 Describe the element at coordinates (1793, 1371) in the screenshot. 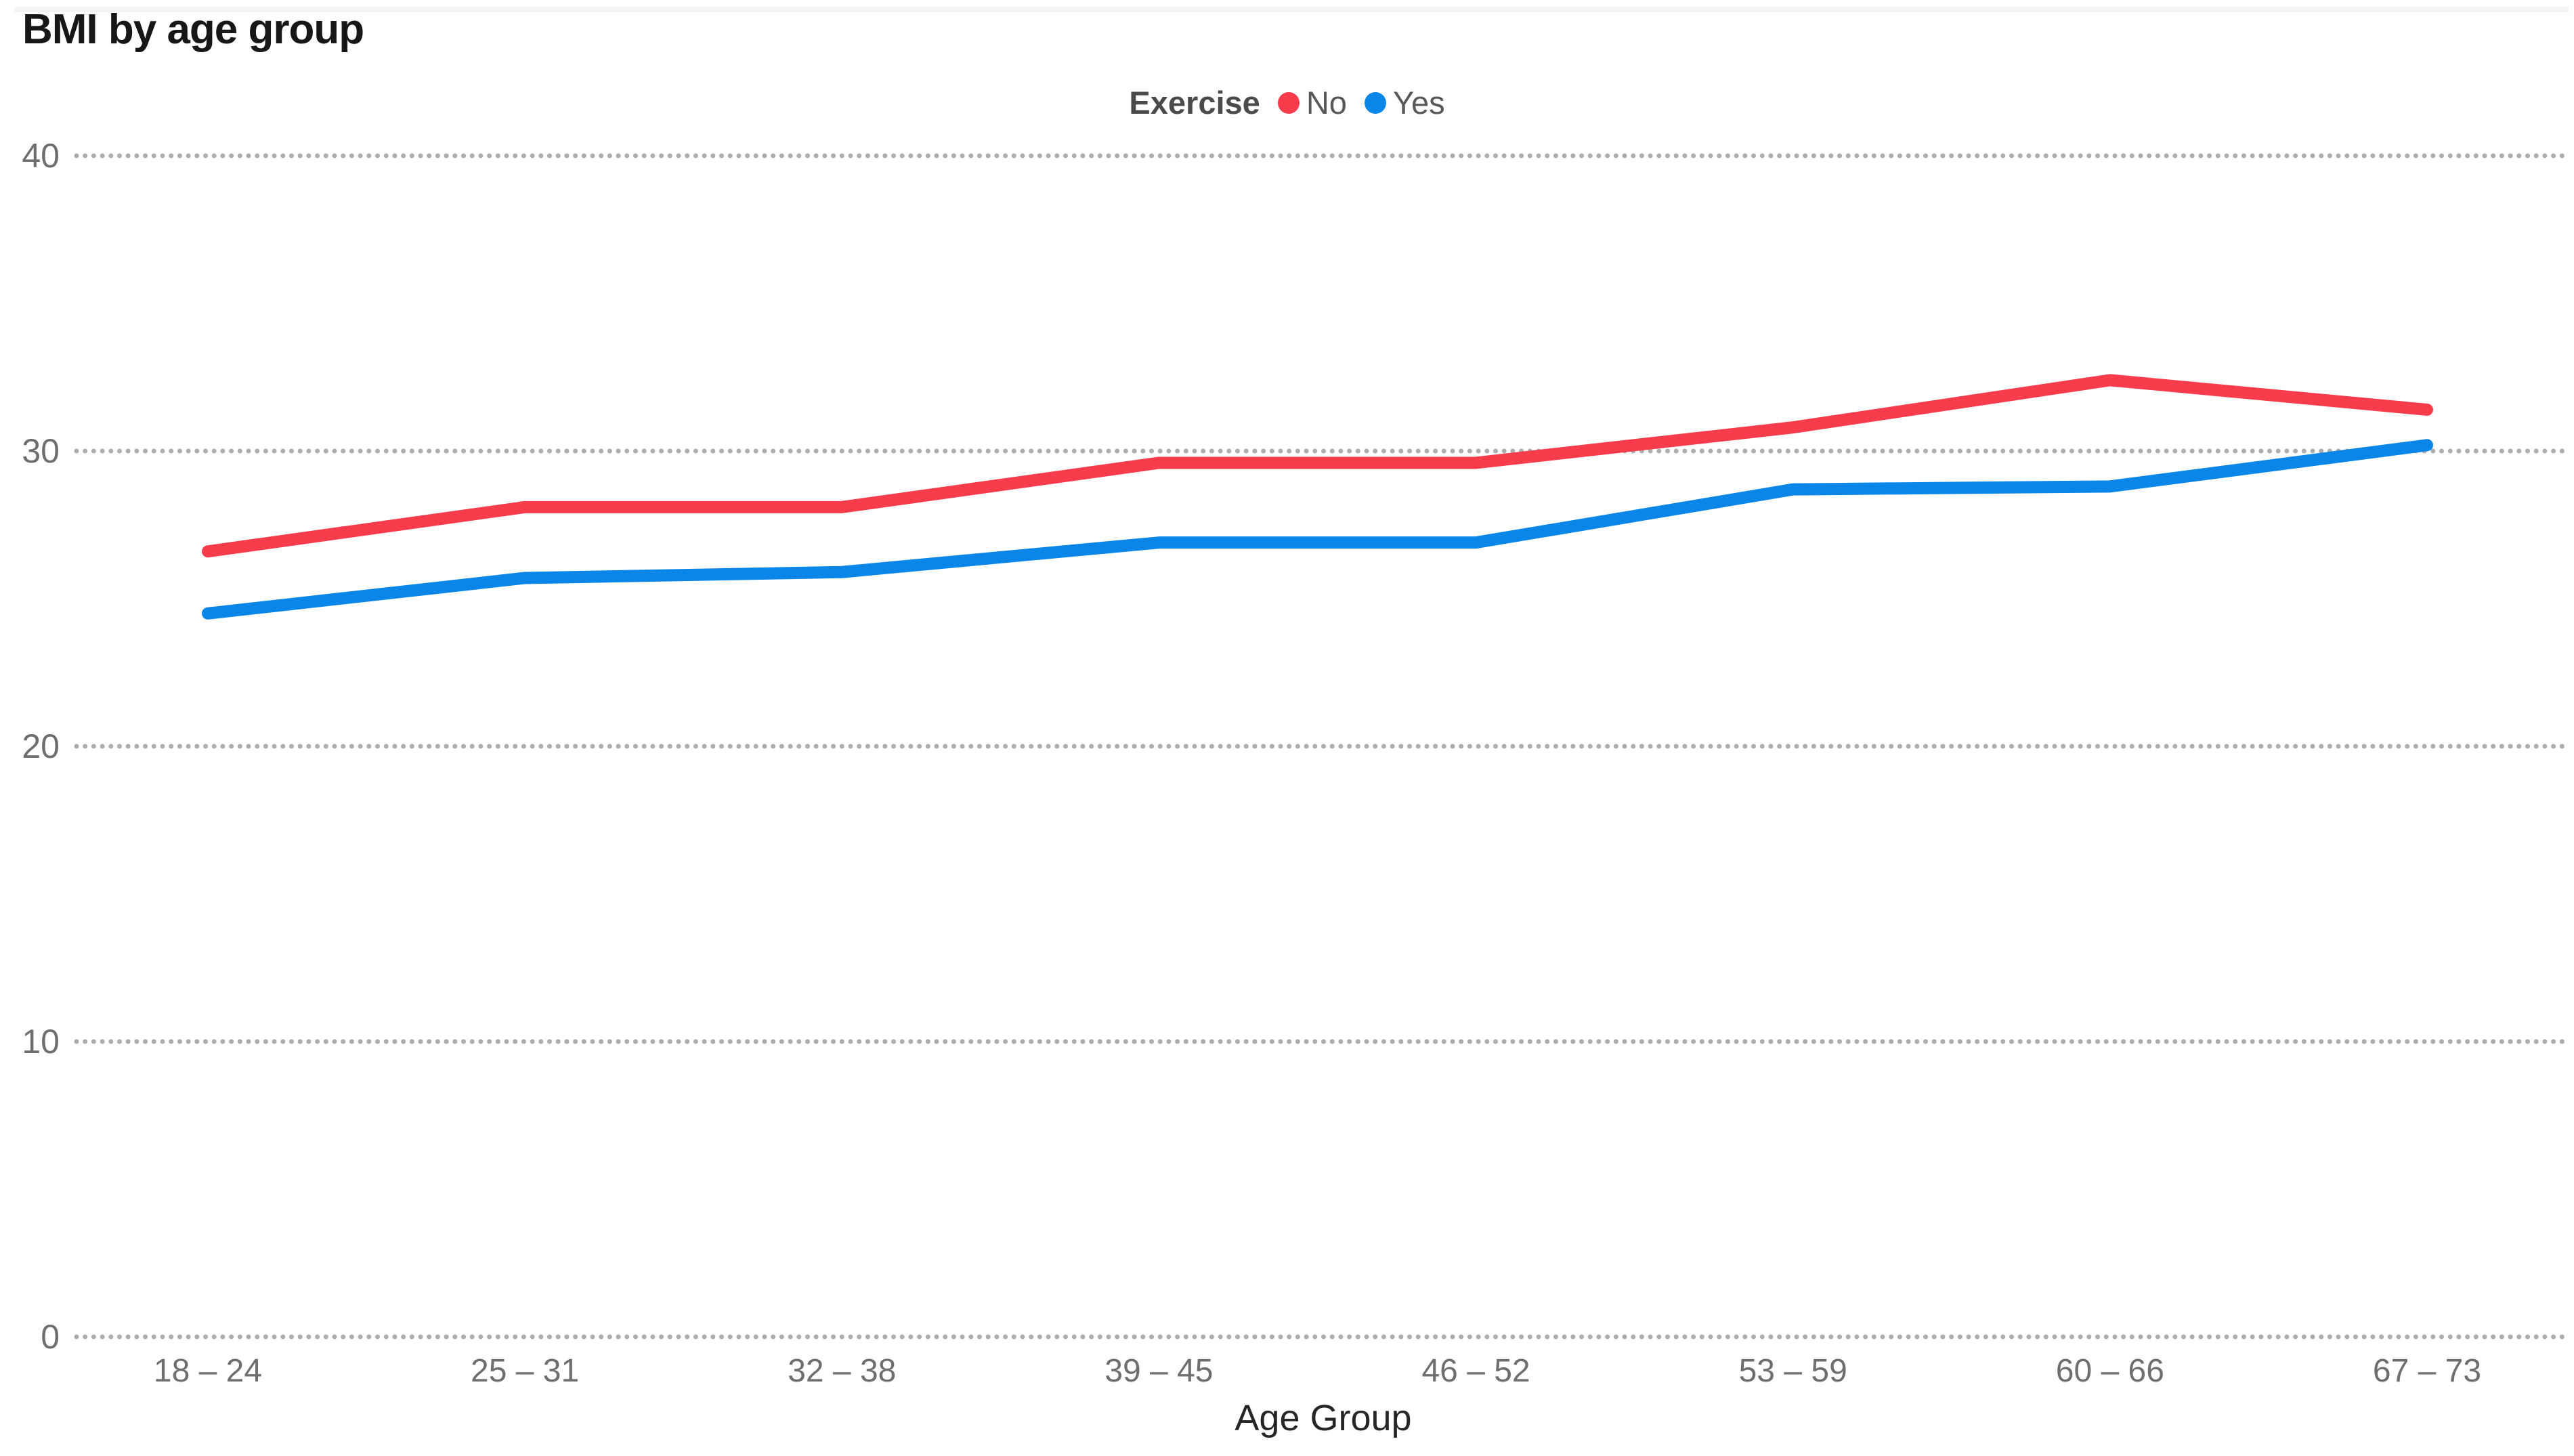

I see `x-tick-label: 53 – 59` at that location.